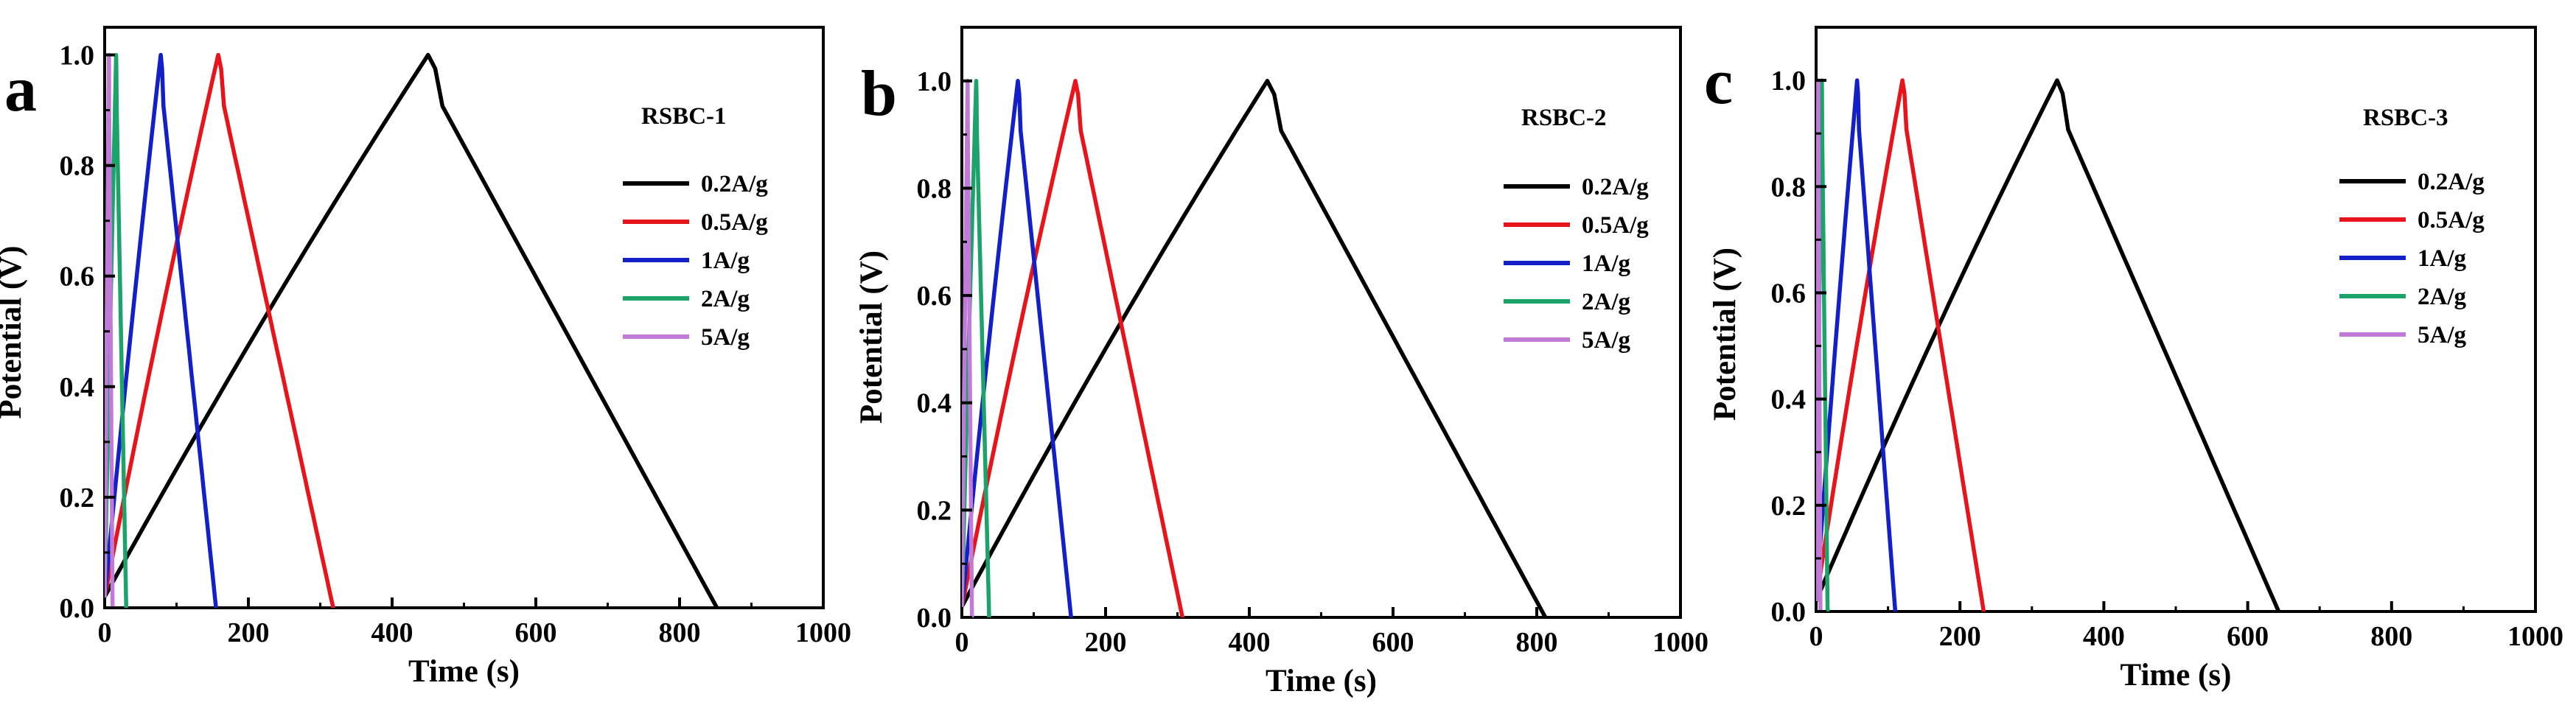  I want to click on chart-title: RSBC-2, so click(1564, 118).